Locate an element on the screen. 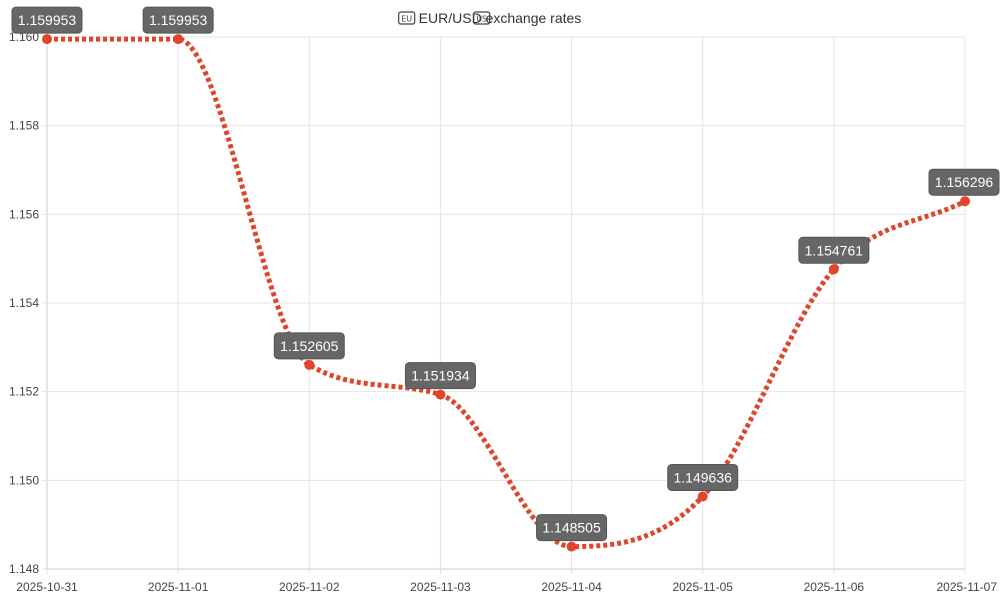 The image size is (1000, 600). svg-text: EU is located at coordinates (406, 19).